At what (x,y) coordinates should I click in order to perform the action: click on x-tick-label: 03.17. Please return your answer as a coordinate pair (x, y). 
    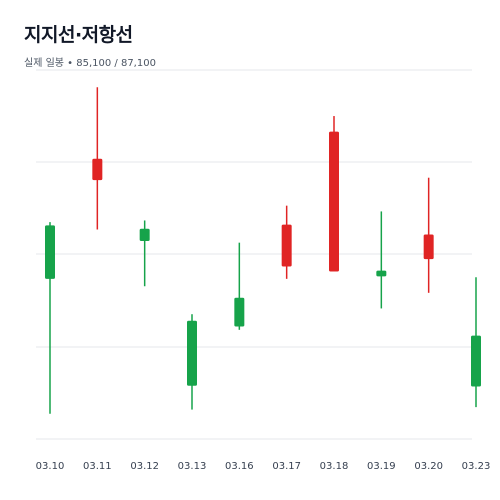
    Looking at the image, I should click on (286, 466).